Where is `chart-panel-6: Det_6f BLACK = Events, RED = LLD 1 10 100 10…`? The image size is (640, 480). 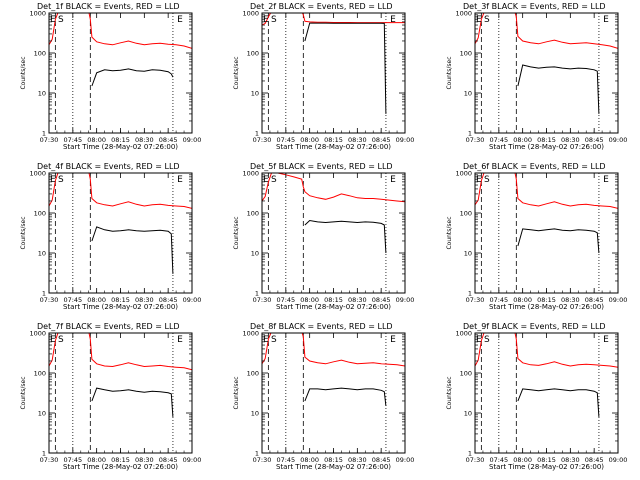 chart-panel-6: Det_6f BLACK = Events, RED = LLD 1 10 100 10… is located at coordinates (536, 236).